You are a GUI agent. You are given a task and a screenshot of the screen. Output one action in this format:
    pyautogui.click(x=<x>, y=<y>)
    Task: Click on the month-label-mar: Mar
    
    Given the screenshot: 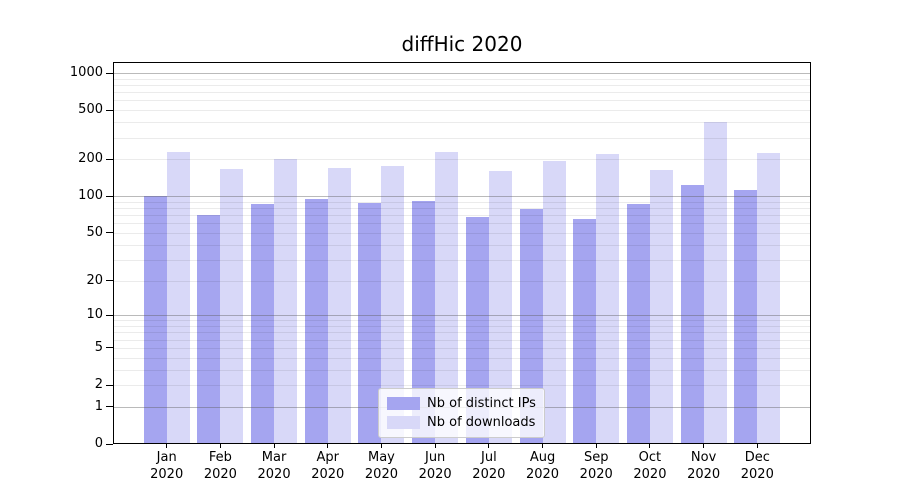 What is the action you would take?
    pyautogui.click(x=274, y=457)
    